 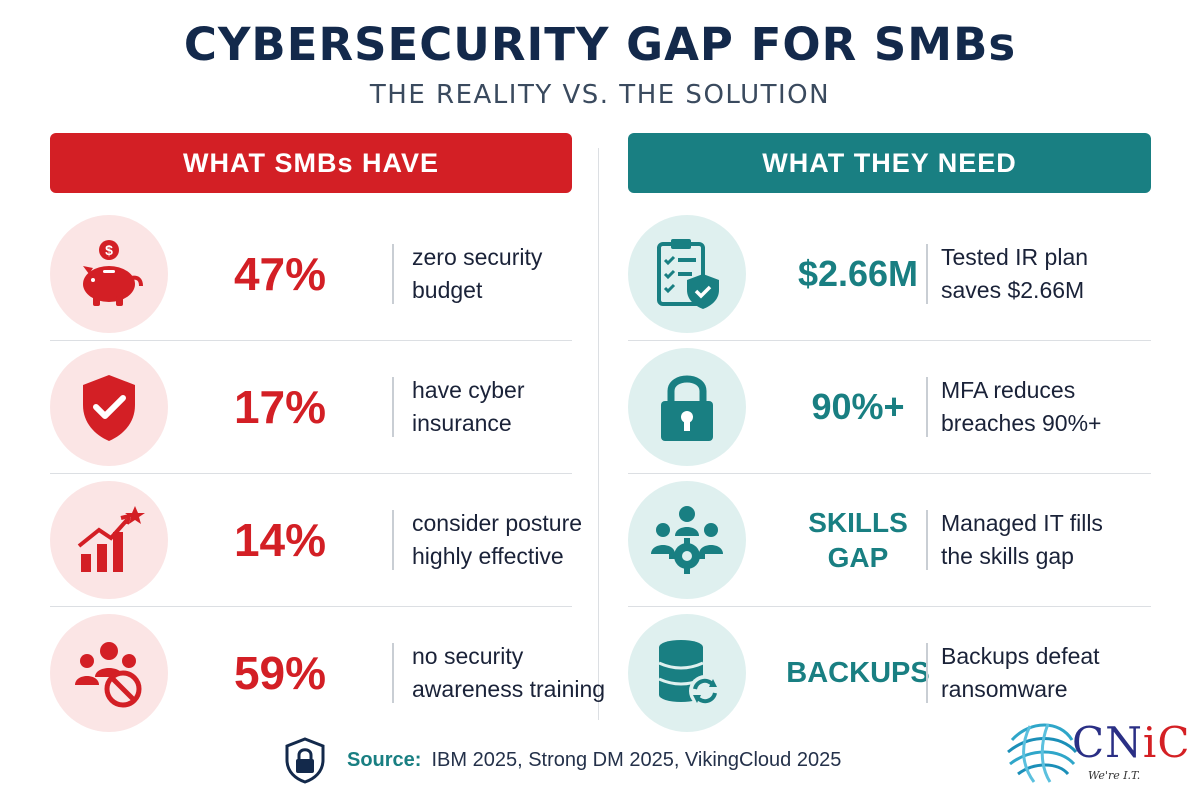 I want to click on stat-value: 59%, so click(x=280, y=673).